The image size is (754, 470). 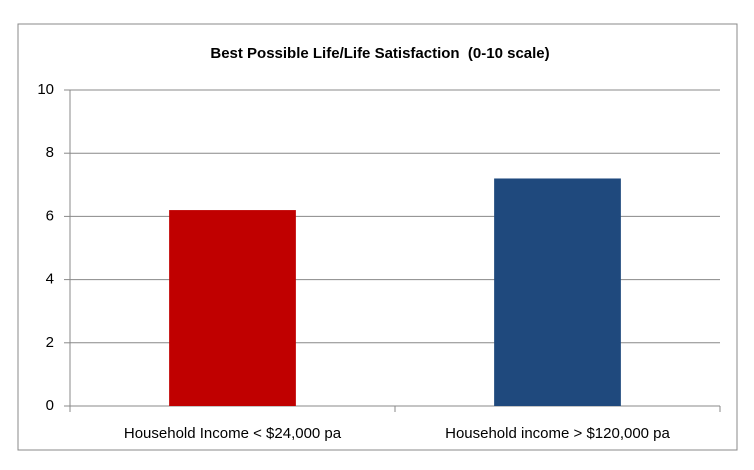 I want to click on y-tick-label: 2, so click(x=50, y=342).